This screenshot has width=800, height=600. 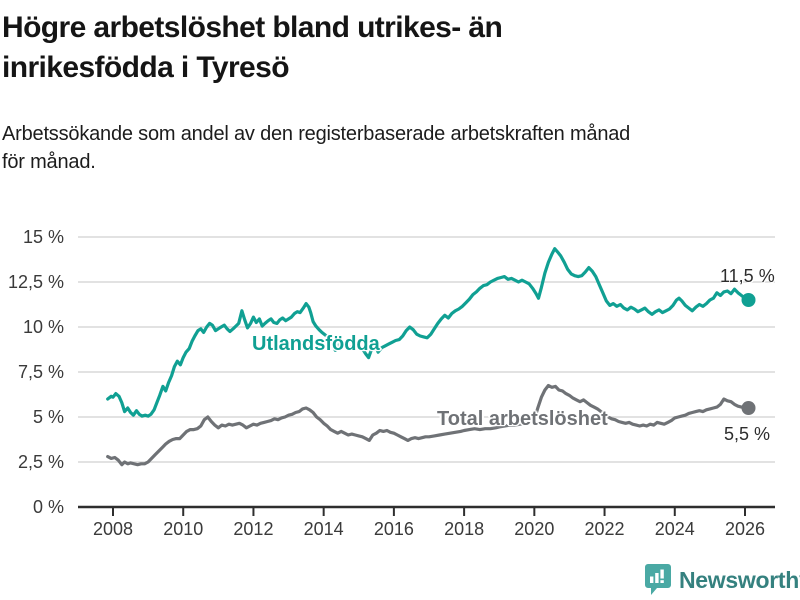 I want to click on title-line-1: Högre arbetslöshet bland utrikes- än, so click(x=252, y=27).